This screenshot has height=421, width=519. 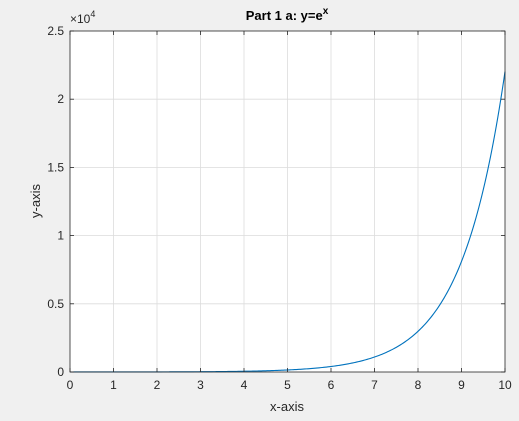 I want to click on x-tick-label: 10, so click(x=505, y=385).